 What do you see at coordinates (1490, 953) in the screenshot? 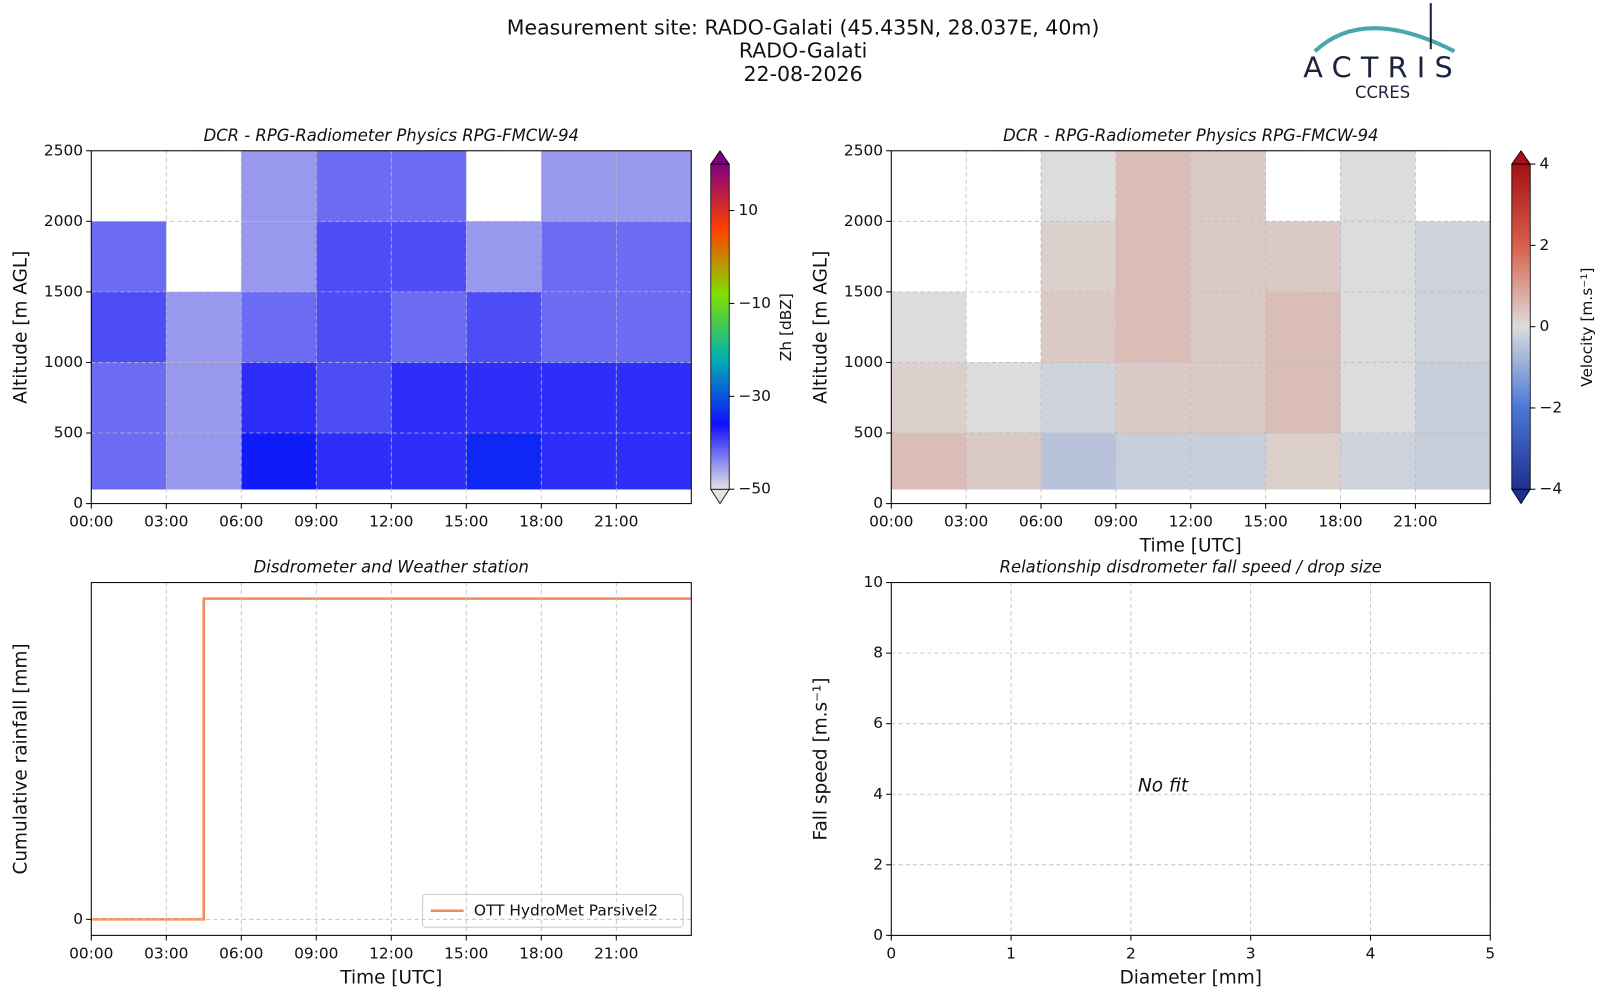
I see `x-tick-label: 5` at bounding box center [1490, 953].